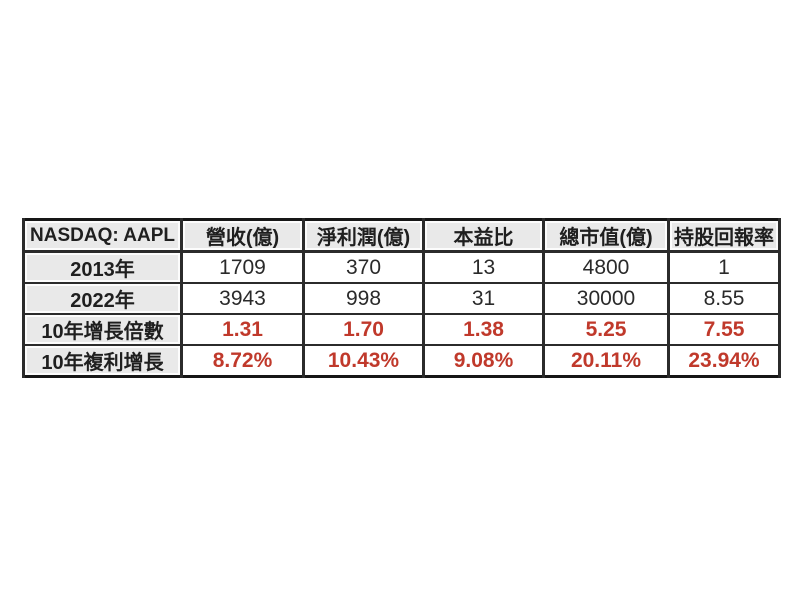  I want to click on row-label-2022: 2022年, so click(102, 298).